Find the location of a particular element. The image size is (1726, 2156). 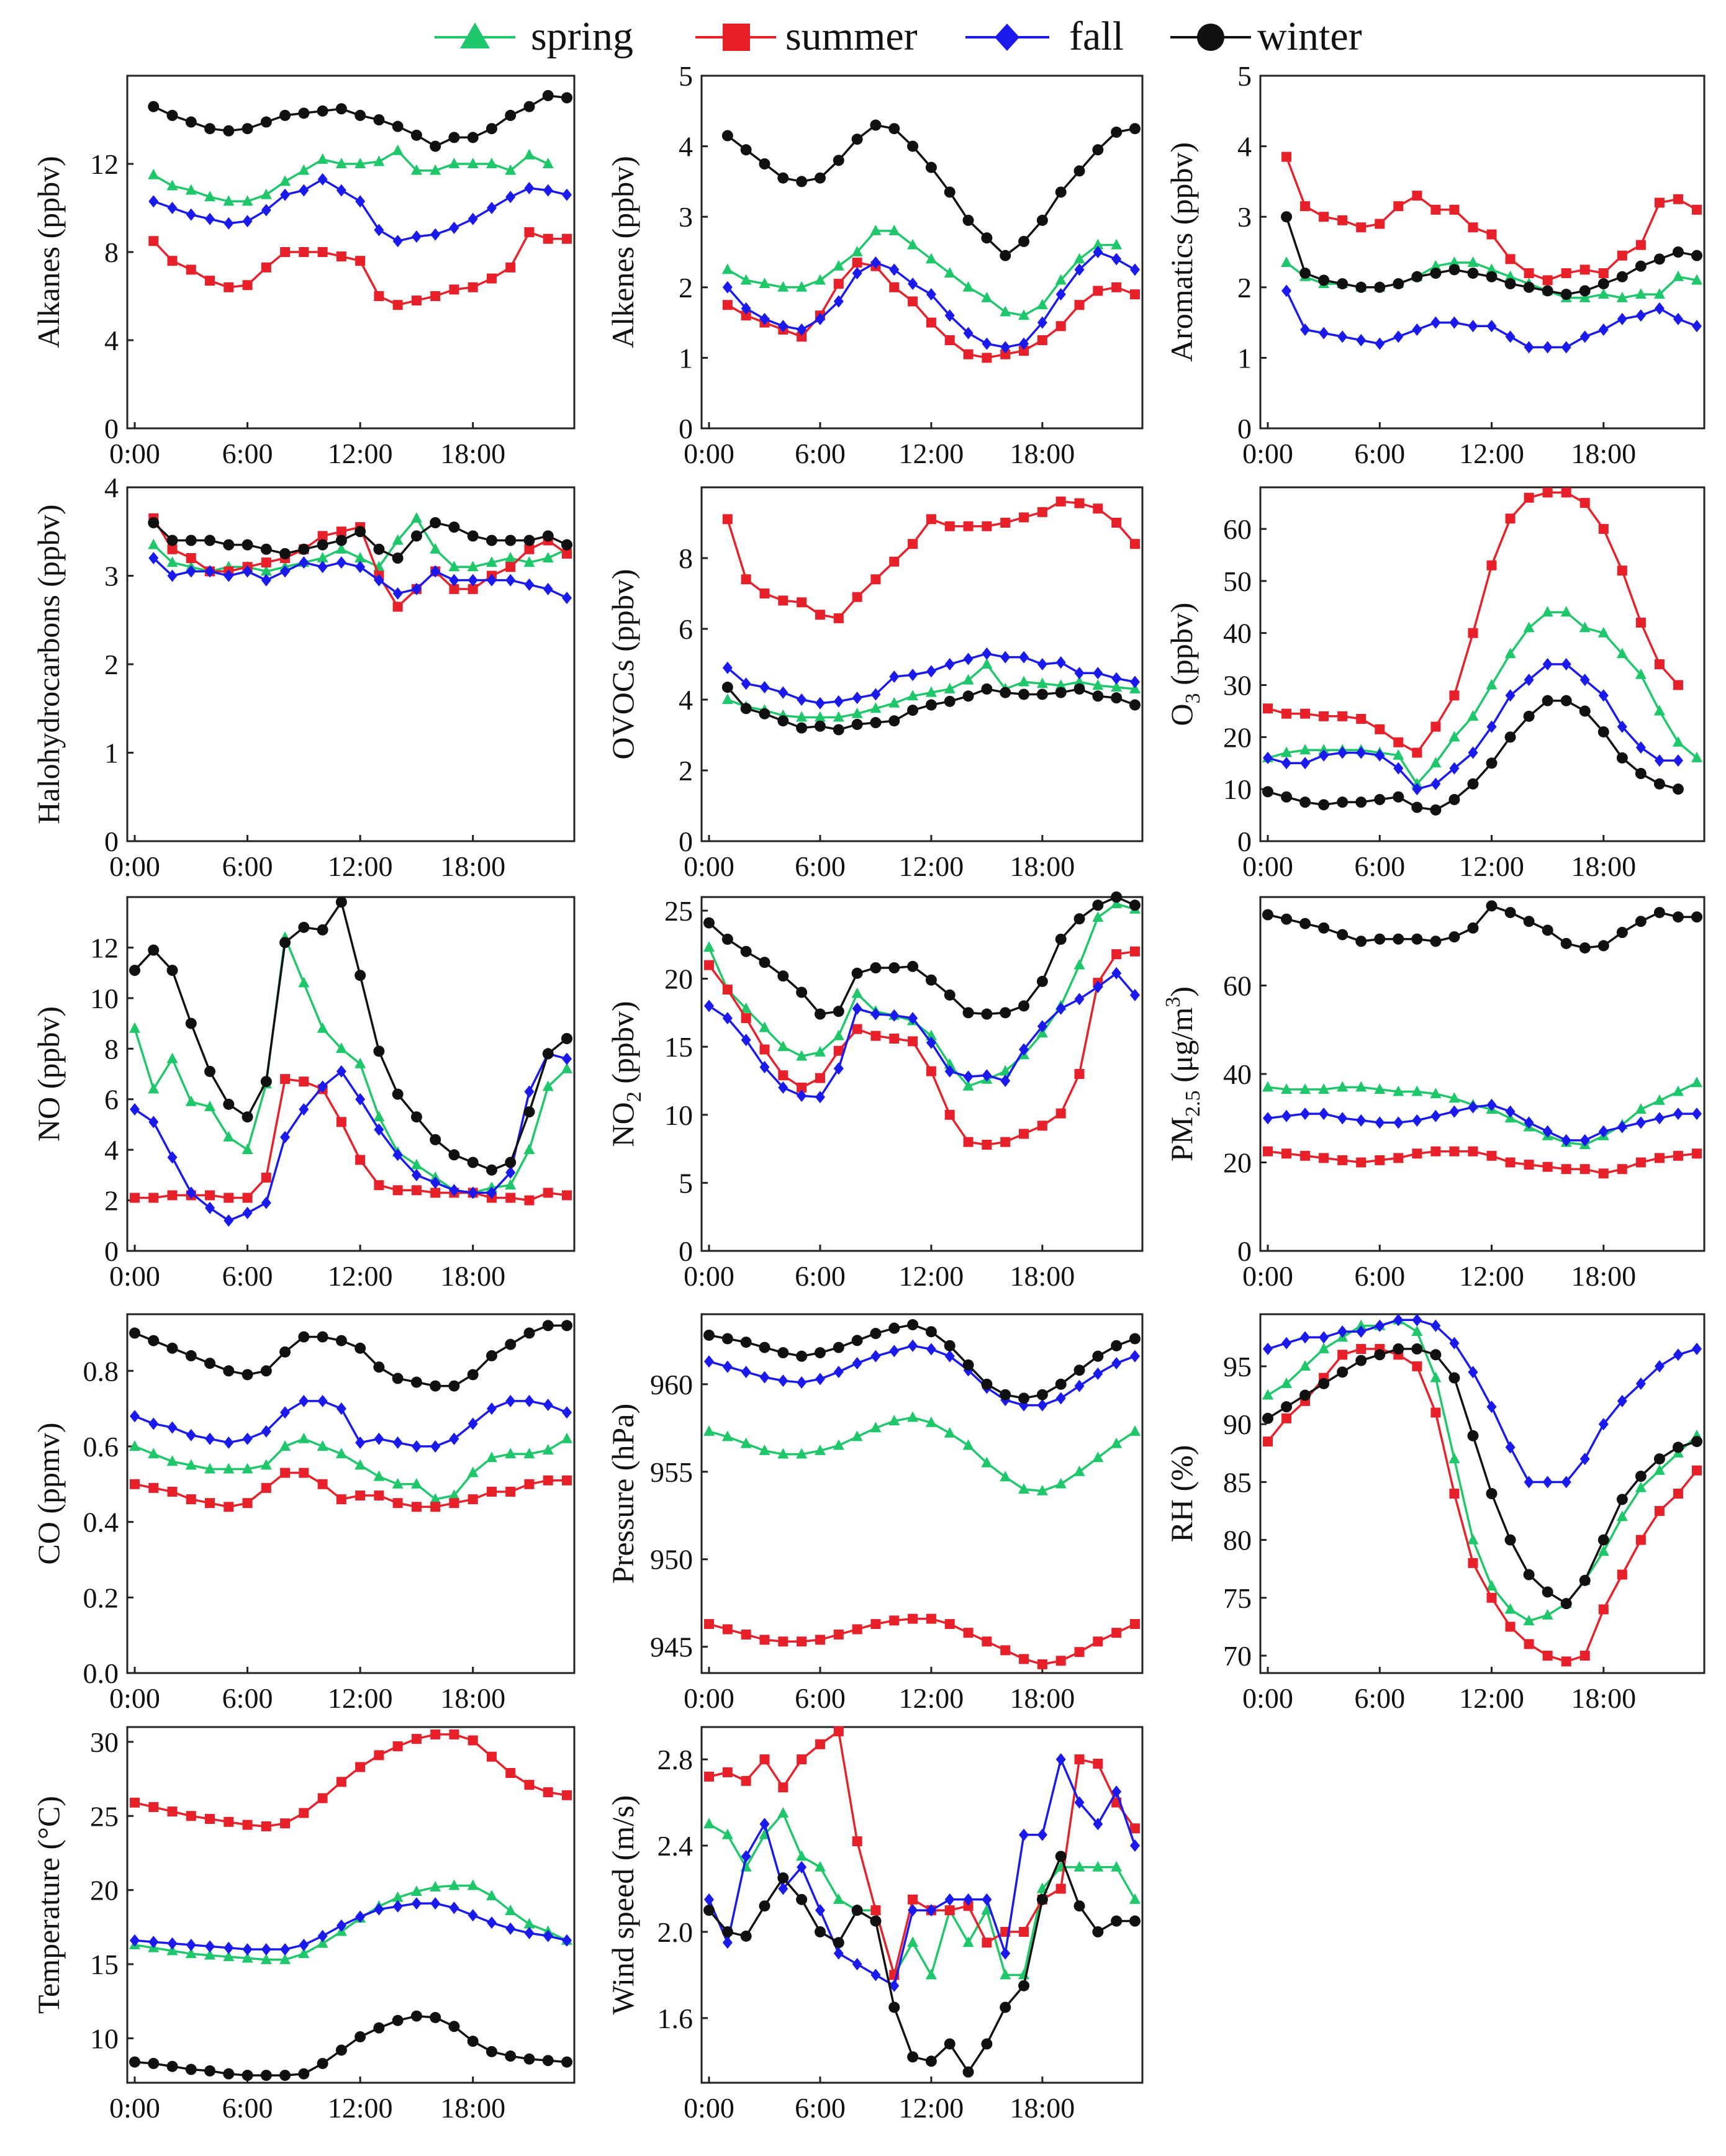

legend-item-fall: fall is located at coordinates (1044, 36).